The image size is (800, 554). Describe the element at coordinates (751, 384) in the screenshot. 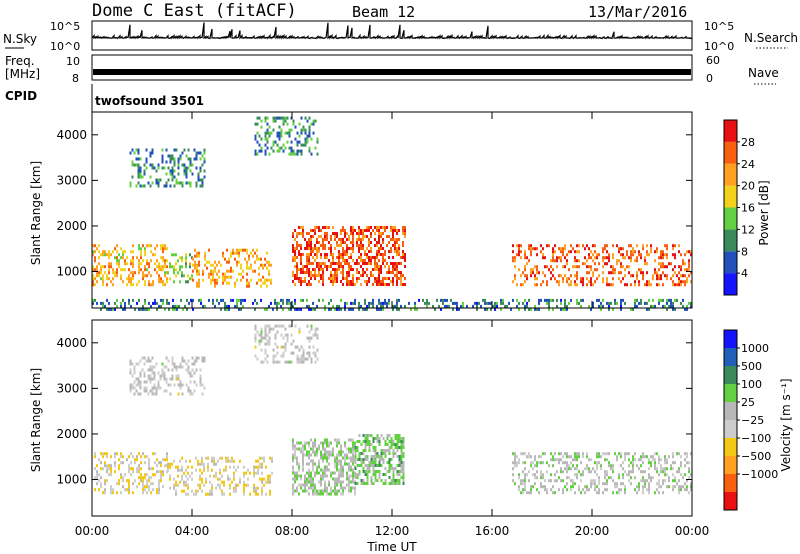

I see `velocity-colorbar-label: 100` at that location.